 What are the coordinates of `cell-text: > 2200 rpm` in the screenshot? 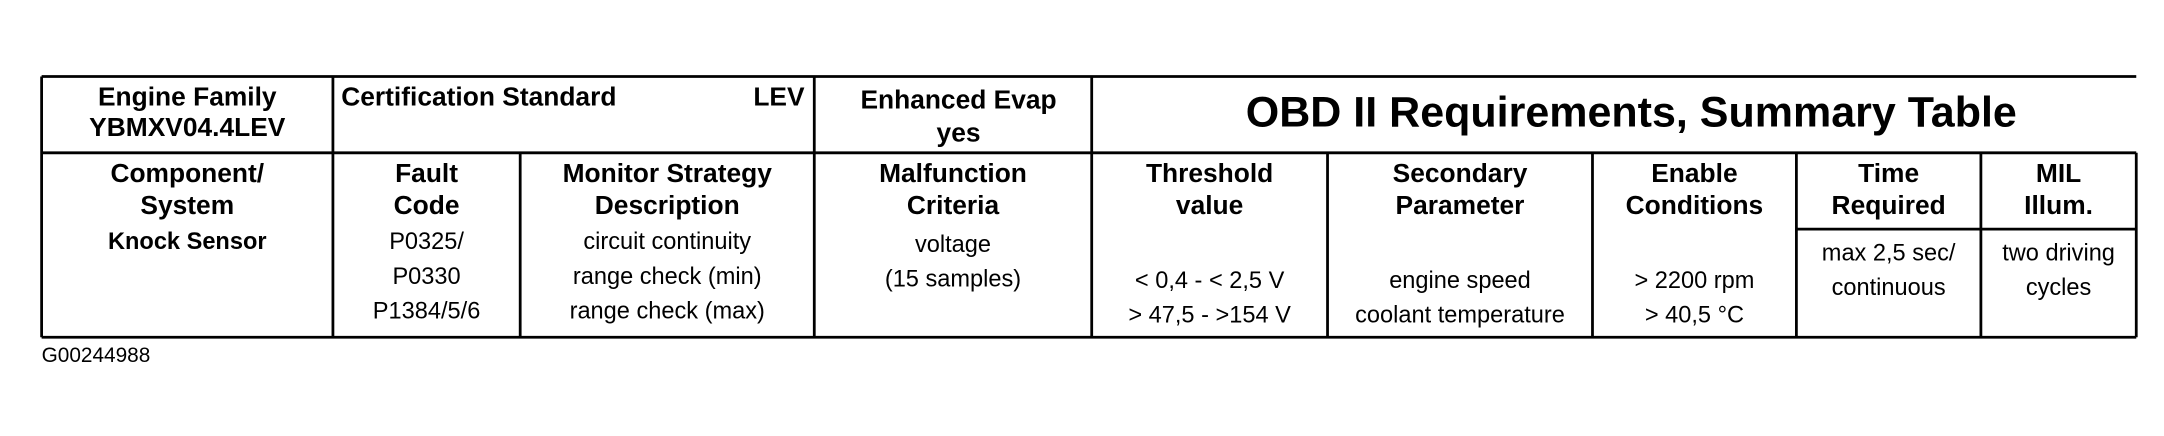 It's located at (1694, 280).